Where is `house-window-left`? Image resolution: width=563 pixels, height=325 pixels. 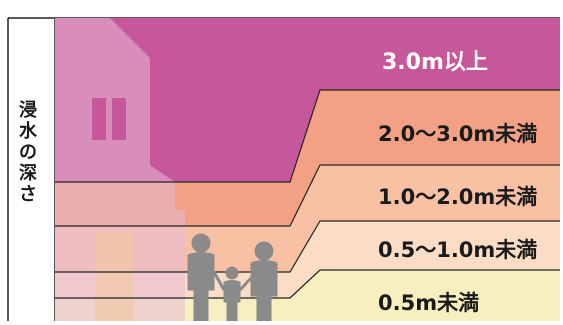
house-window-left is located at coordinates (99, 119).